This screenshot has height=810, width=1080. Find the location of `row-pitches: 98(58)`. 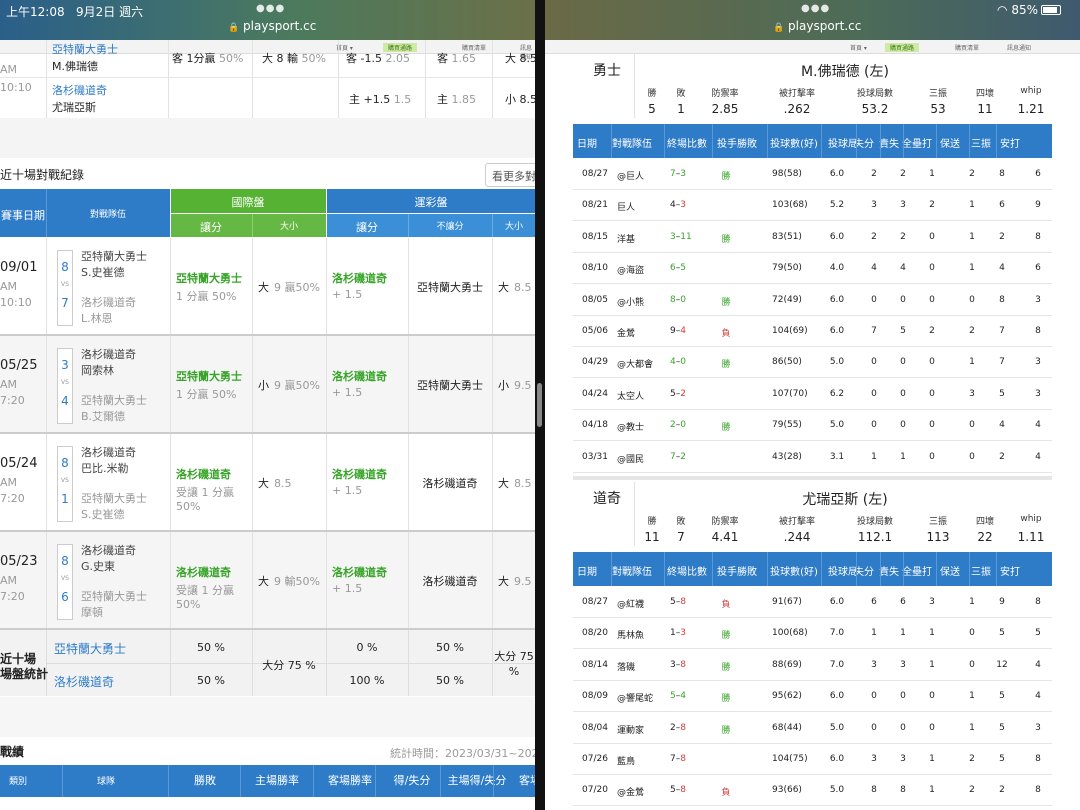

row-pitches: 98(58) is located at coordinates (787, 174).